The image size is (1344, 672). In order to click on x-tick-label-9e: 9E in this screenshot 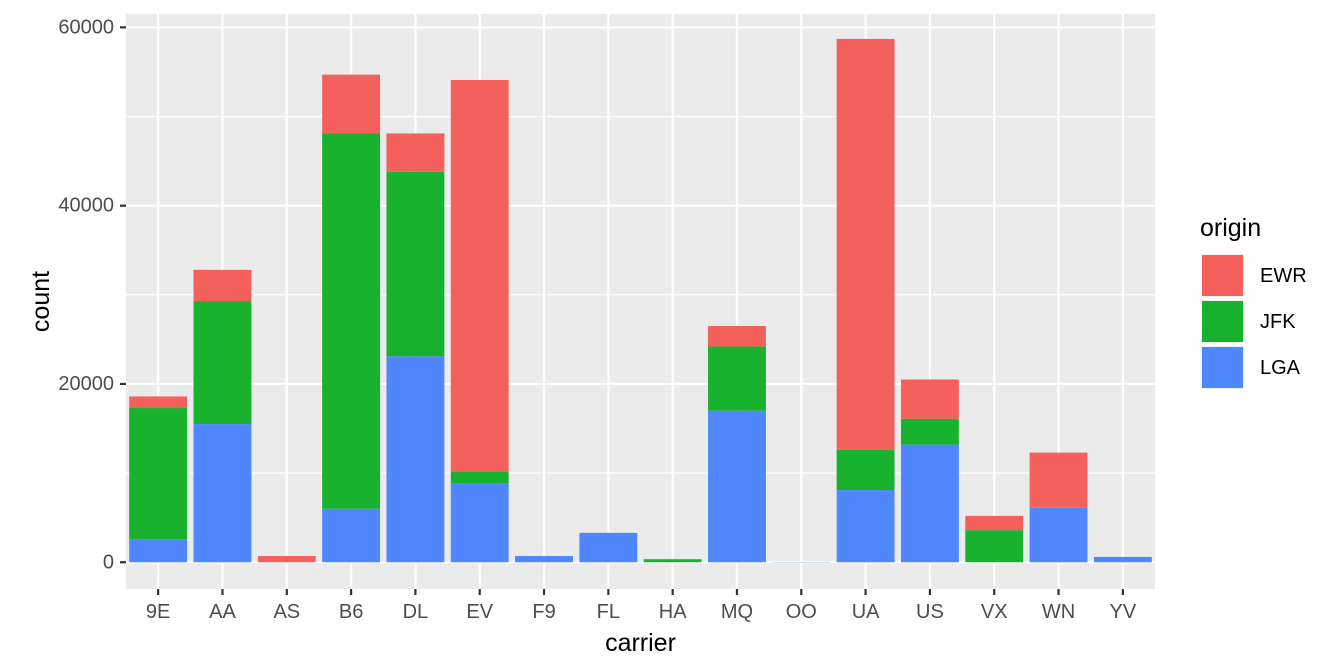, I will do `click(158, 612)`.